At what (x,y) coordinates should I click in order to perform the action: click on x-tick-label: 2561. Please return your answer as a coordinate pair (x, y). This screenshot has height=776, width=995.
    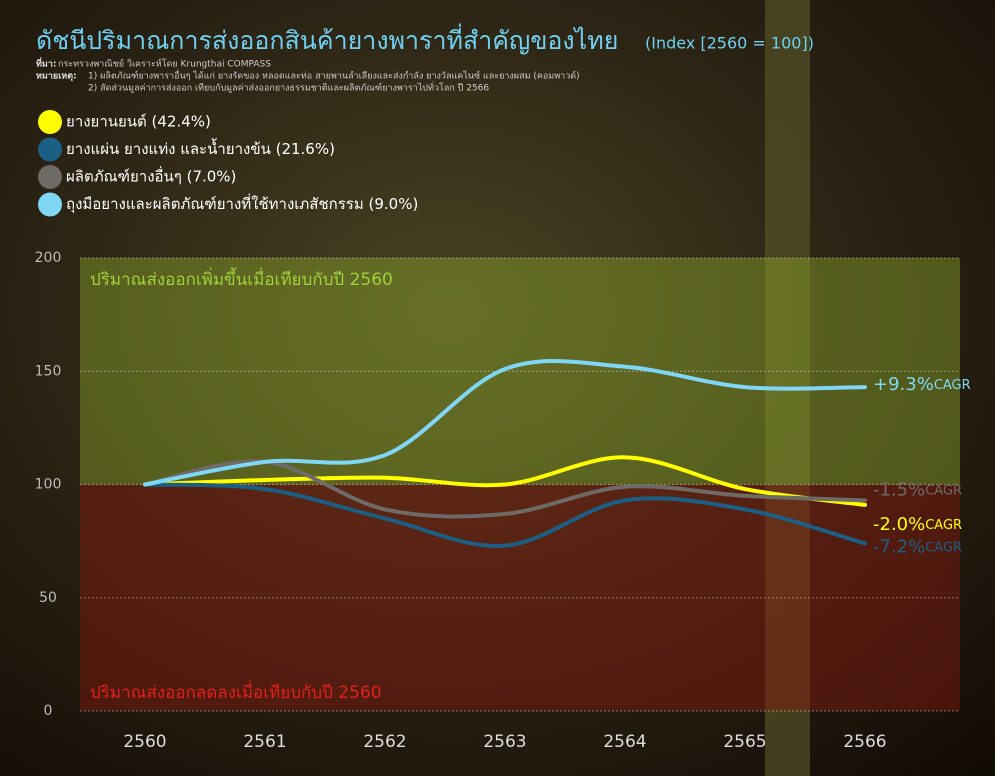
    Looking at the image, I should click on (264, 742).